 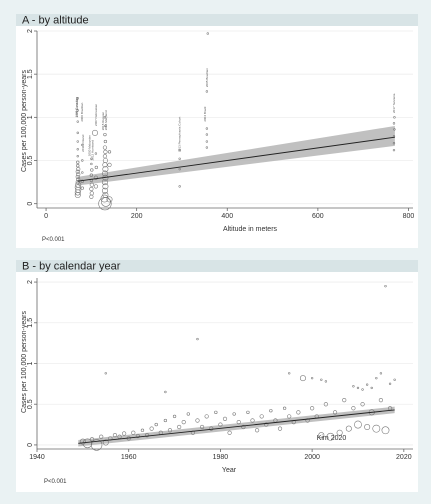 What do you see at coordinates (229, 470) in the screenshot?
I see `panel-b-x-axis-label: Year` at bounding box center [229, 470].